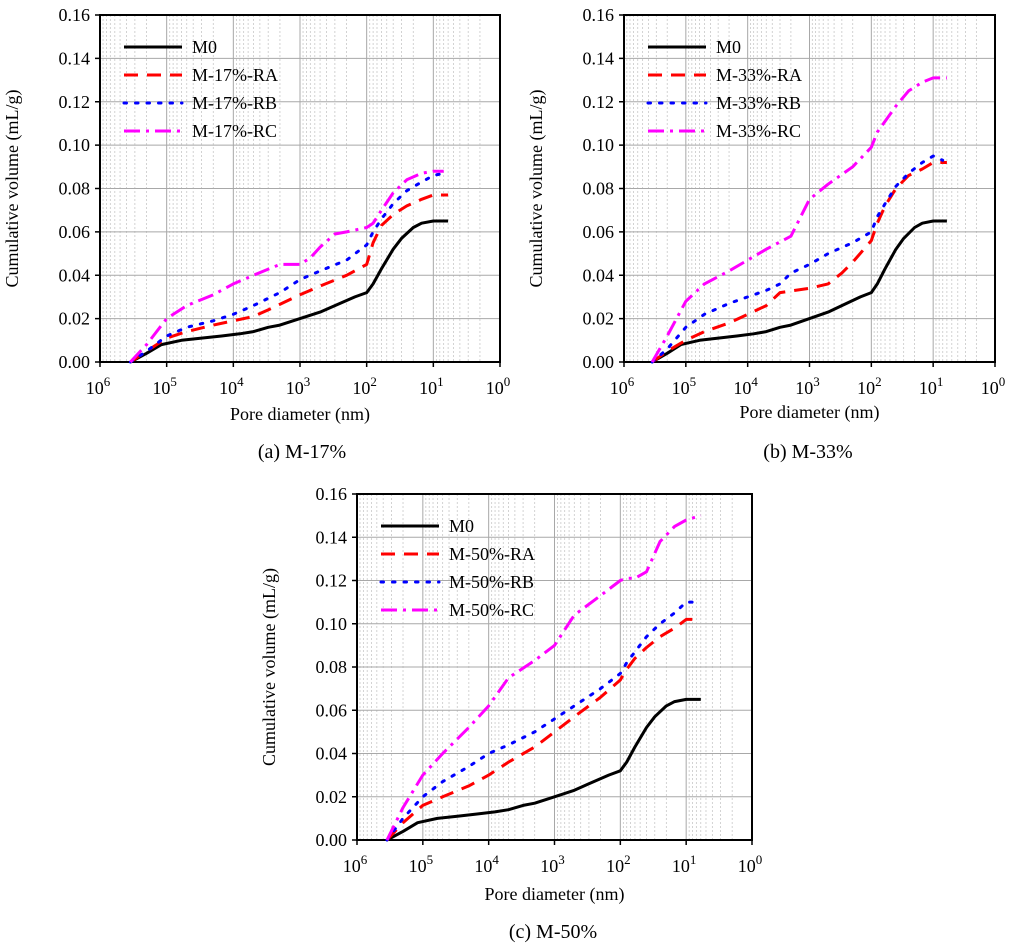 The width and height of the screenshot is (1024, 951). I want to click on legend-entry-label: M-50%-RA, so click(492, 554).